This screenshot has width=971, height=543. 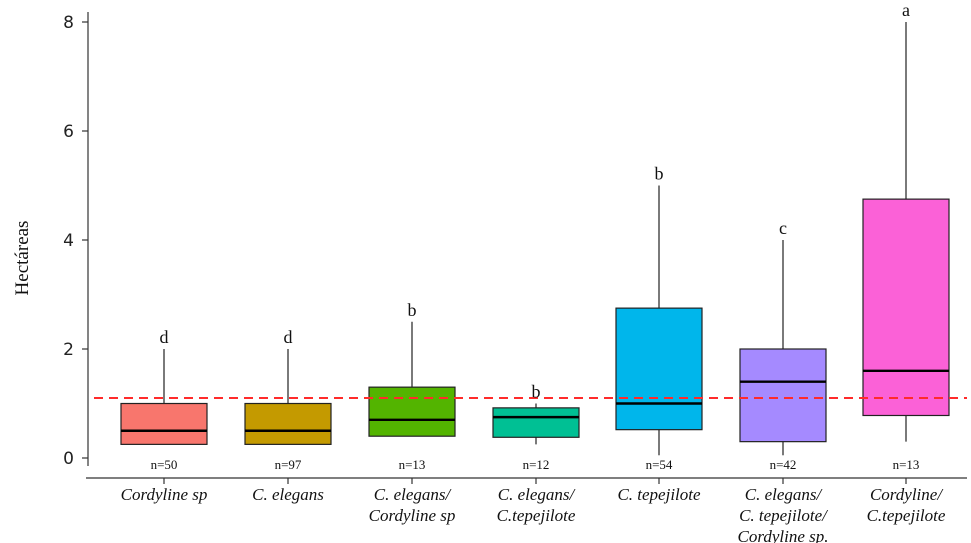 I want to click on x-category-label: C. tepejilote, so click(x=659, y=494).